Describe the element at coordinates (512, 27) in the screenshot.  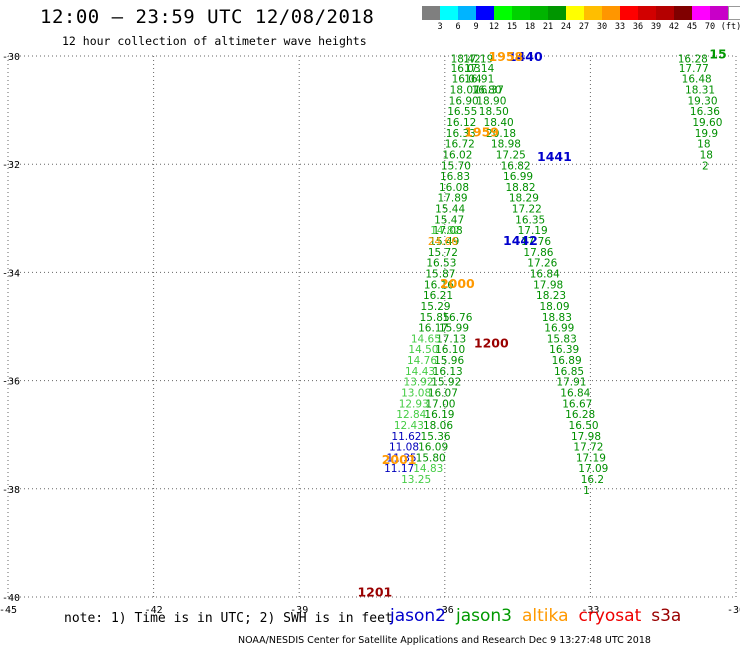
I see `color-scale-label: 15` at that location.